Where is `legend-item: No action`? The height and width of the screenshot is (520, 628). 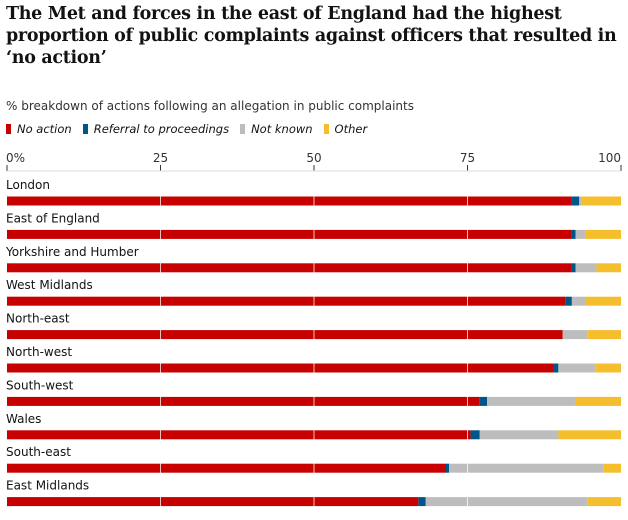
legend-item: No action is located at coordinates (39, 129).